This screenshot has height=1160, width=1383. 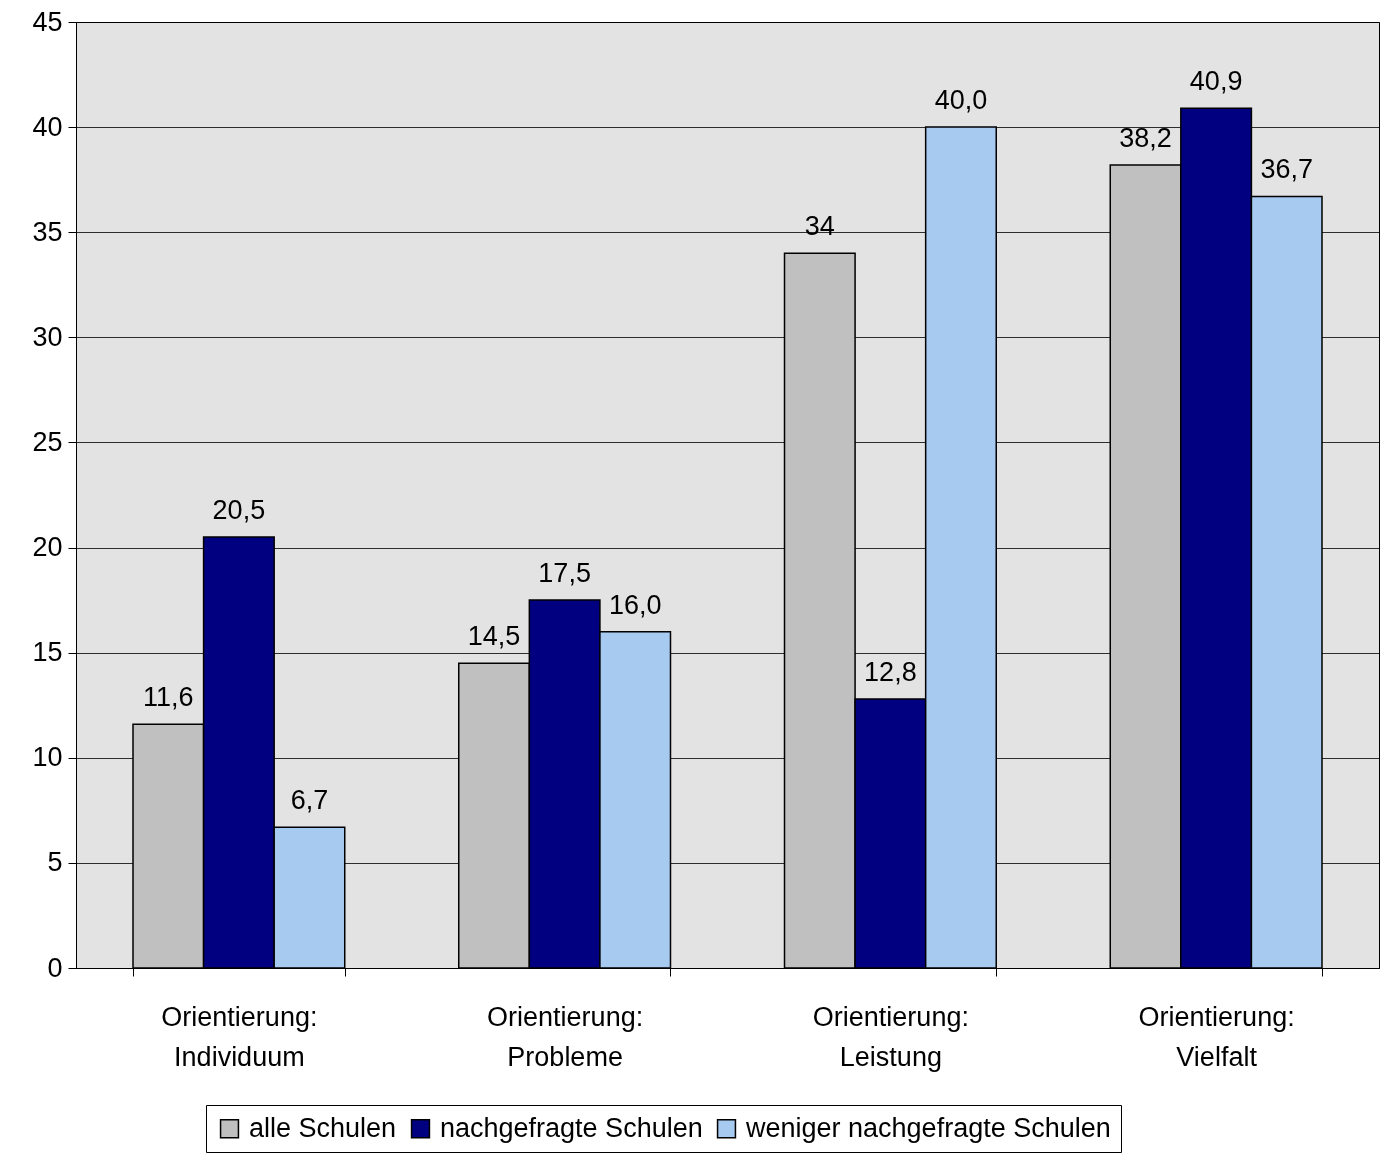 What do you see at coordinates (565, 1036) in the screenshot?
I see `x-tick-label: Orientierung: Probleme` at bounding box center [565, 1036].